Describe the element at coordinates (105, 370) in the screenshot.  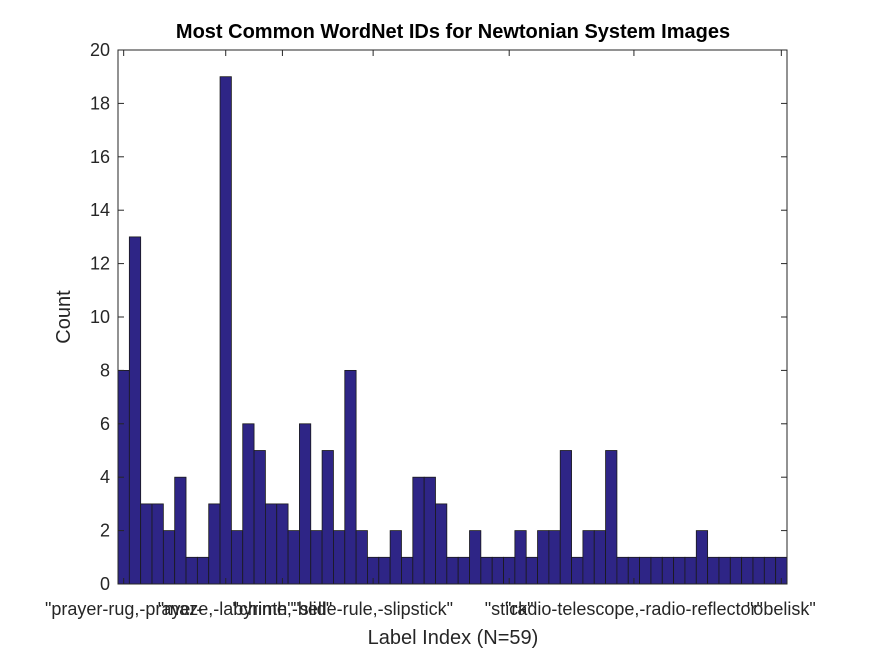
I see `y-tick-label: 8` at that location.